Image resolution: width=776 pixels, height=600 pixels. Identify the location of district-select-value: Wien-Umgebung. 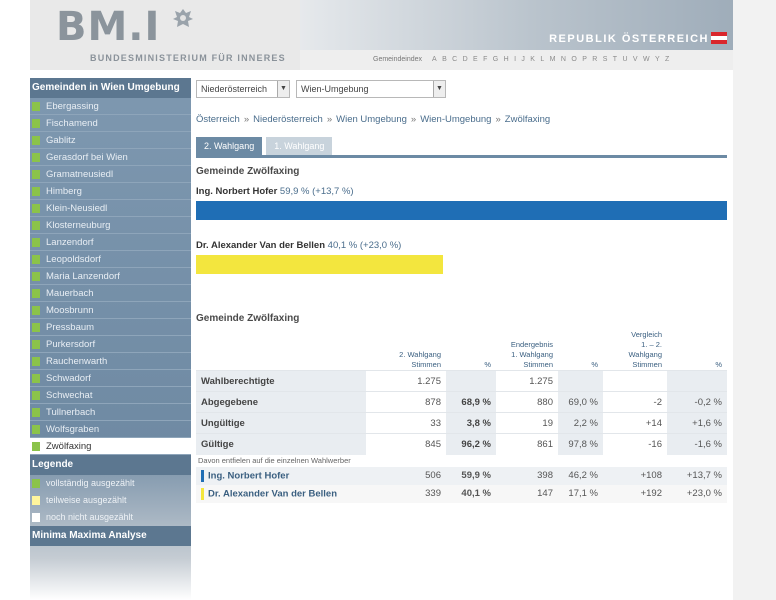
(335, 89).